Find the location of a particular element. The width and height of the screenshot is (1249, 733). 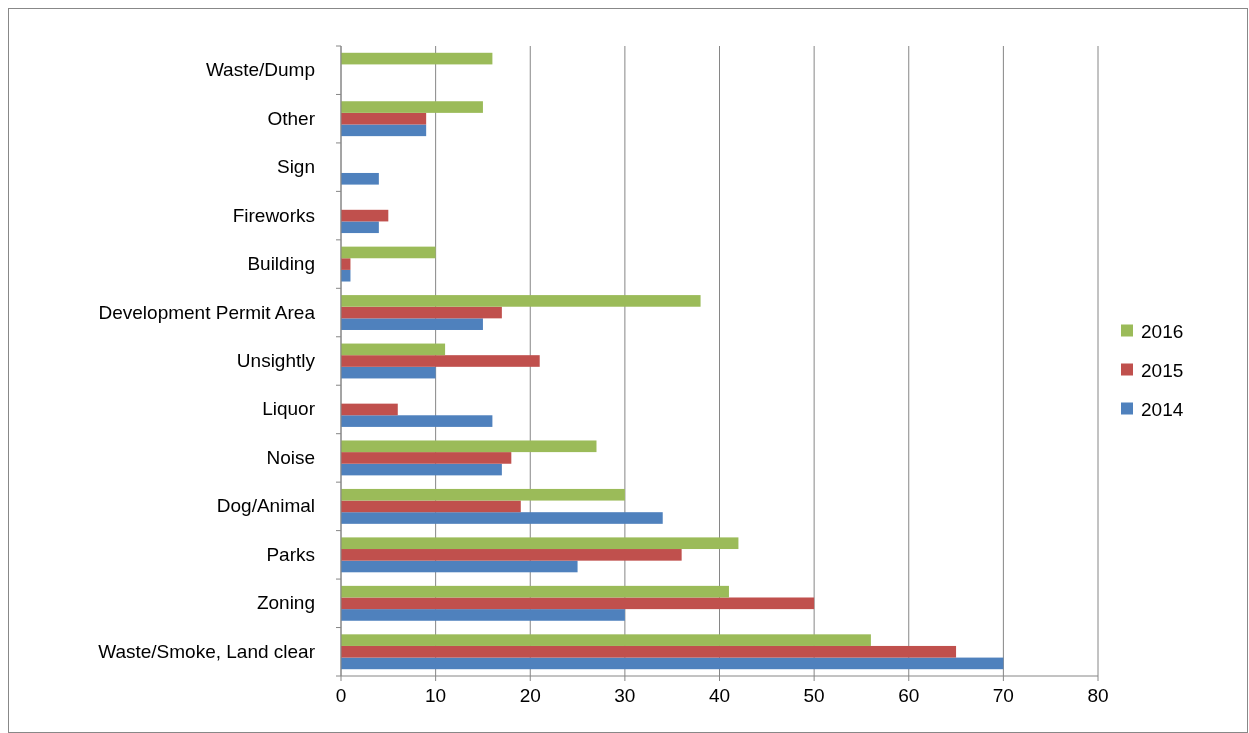

y-tick-label: Dog/Animal is located at coordinates (265, 506).